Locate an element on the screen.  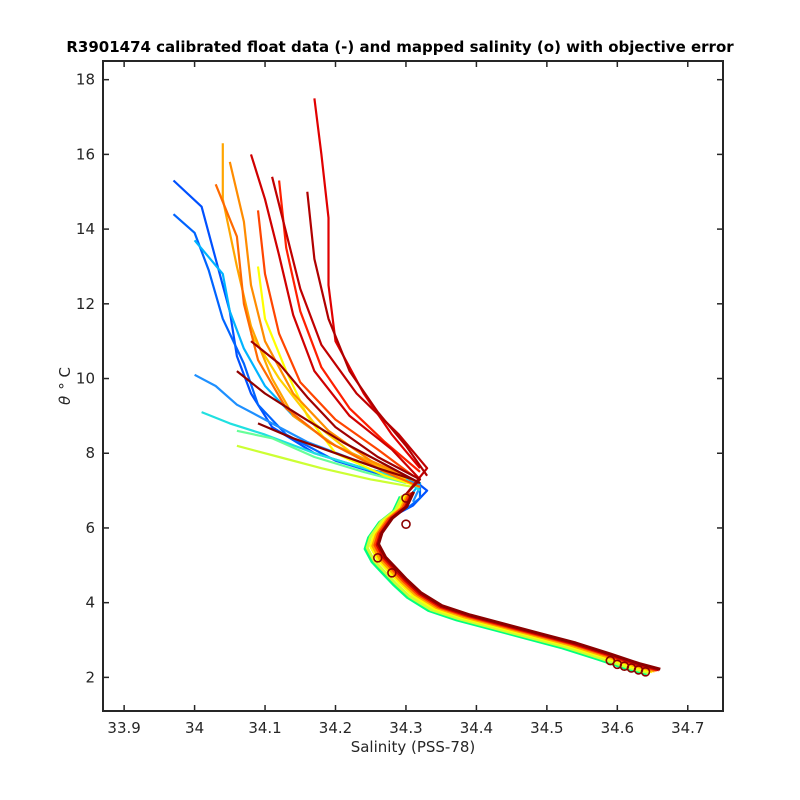
y-tick-label: 2 is located at coordinates (90, 677).